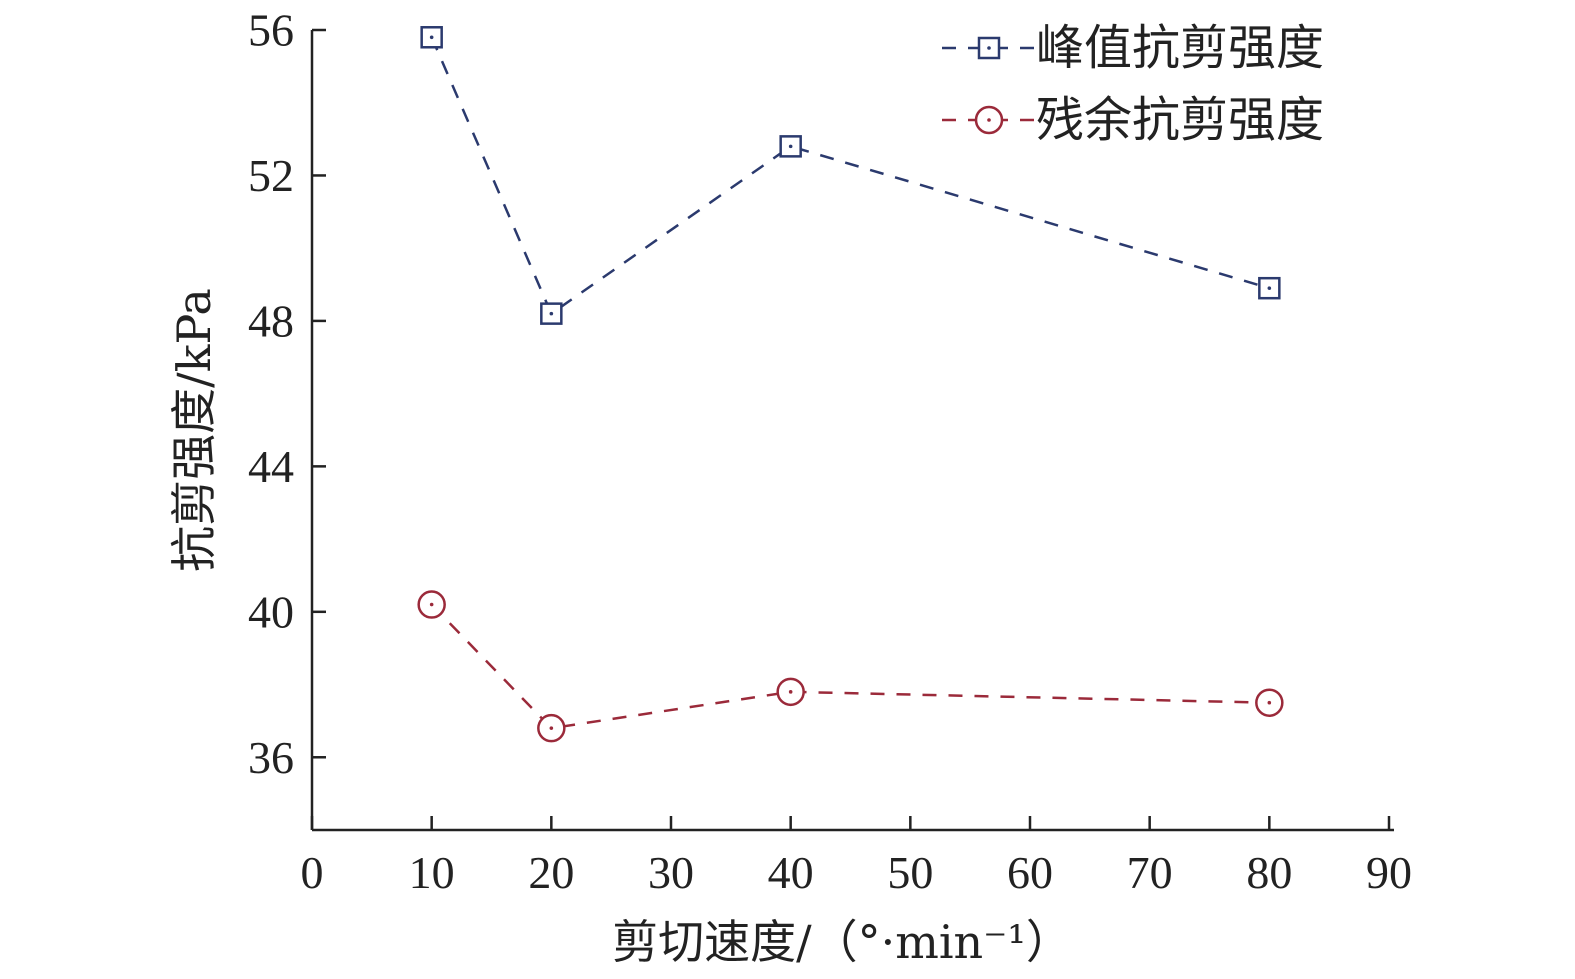 This screenshot has width=1575, height=979. Describe the element at coordinates (1150, 872) in the screenshot. I see `x-tick-label: 70` at that location.